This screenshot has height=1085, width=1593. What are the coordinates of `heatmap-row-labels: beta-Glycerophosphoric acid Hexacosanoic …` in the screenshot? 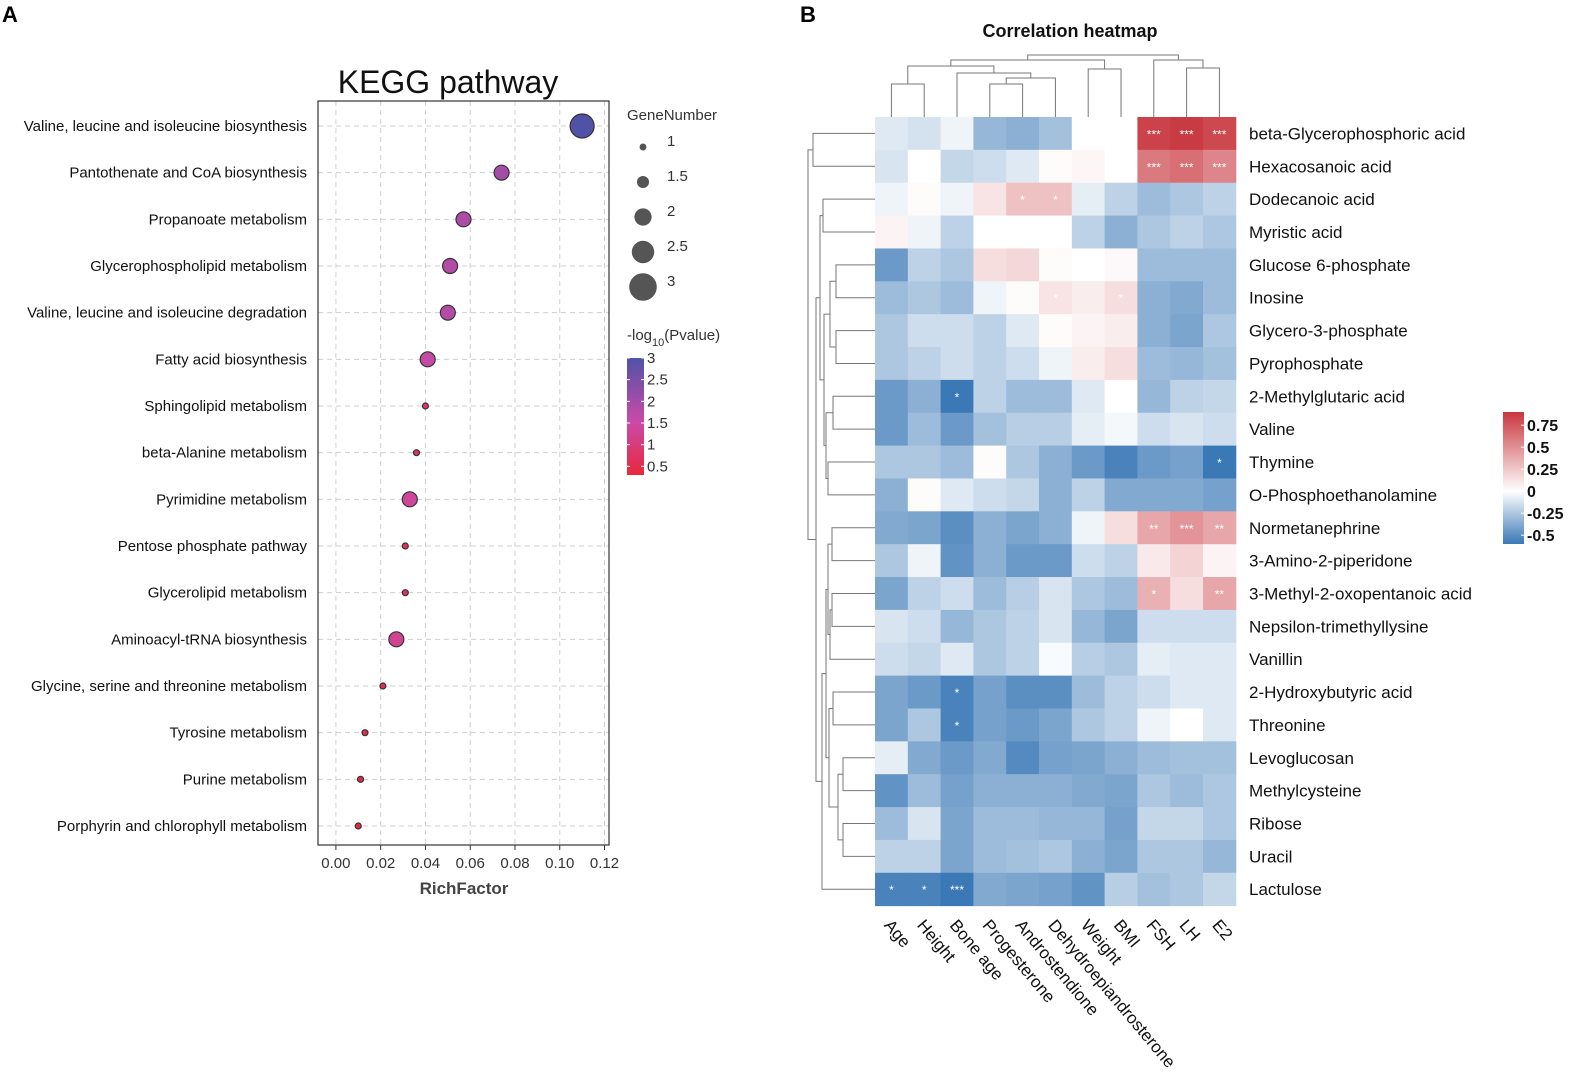 It's located at (1360, 511).